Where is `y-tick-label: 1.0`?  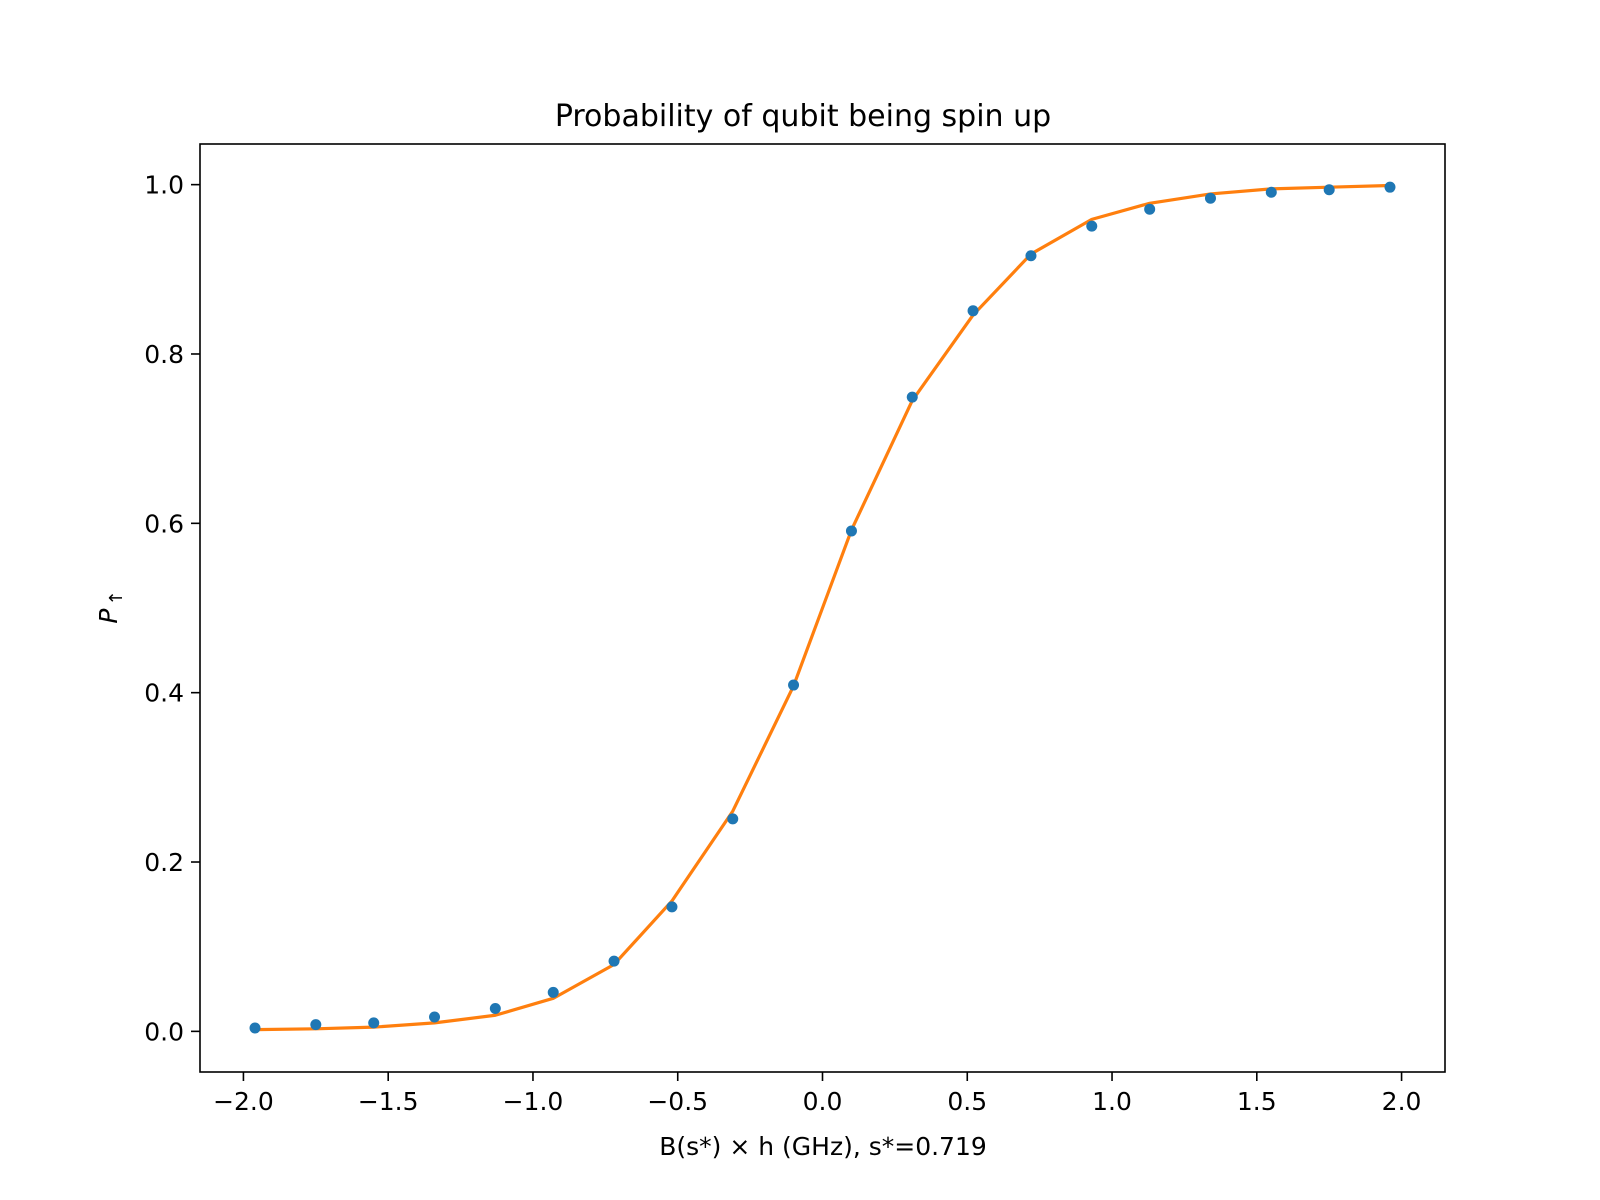 y-tick-label: 1.0 is located at coordinates (164, 185).